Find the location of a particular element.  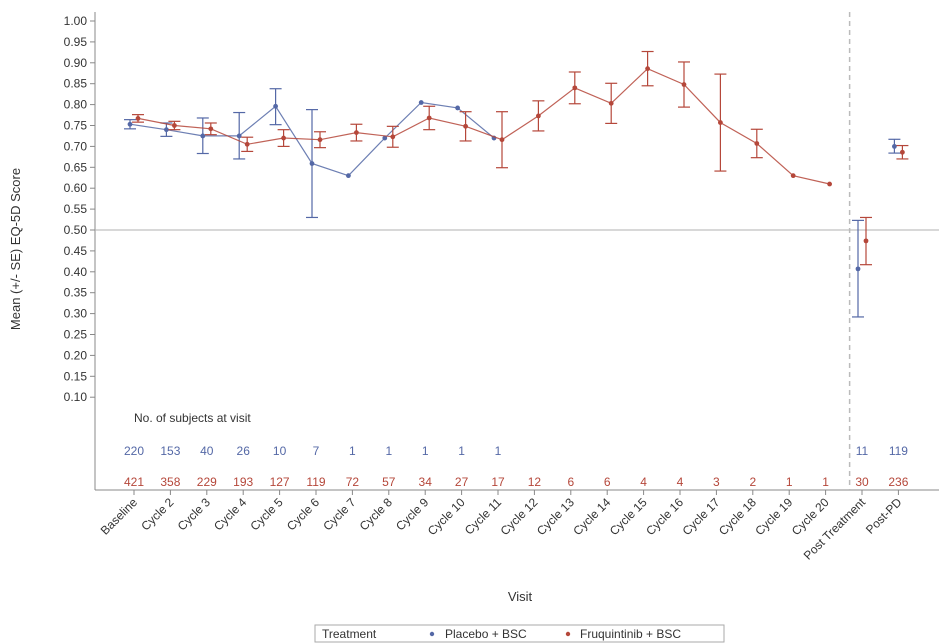

x-tick-label: Cycle 18 is located at coordinates (737, 516).